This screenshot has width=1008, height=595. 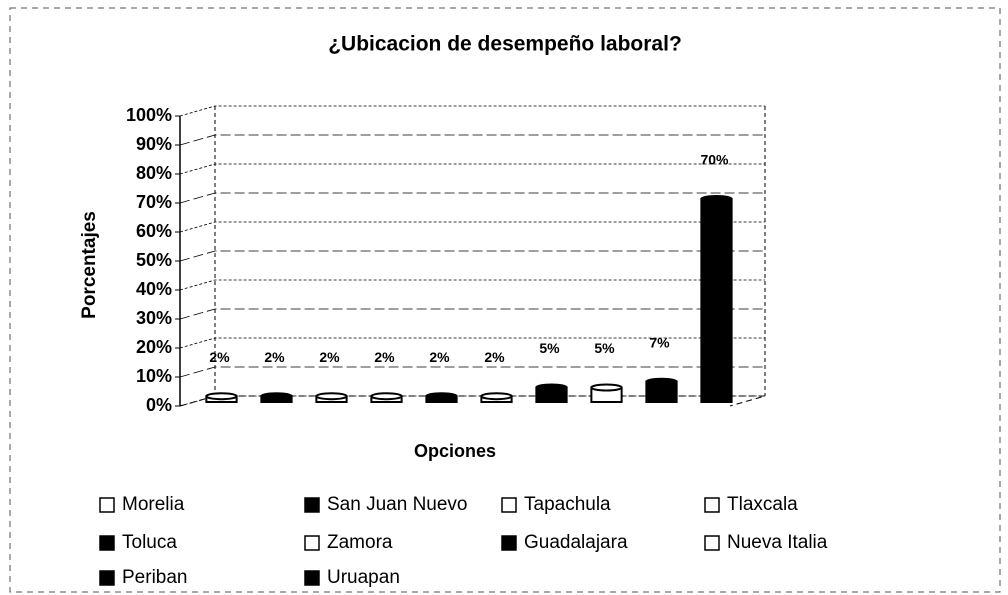 I want to click on legend-label: San Juan Nuevo, so click(x=397, y=504).